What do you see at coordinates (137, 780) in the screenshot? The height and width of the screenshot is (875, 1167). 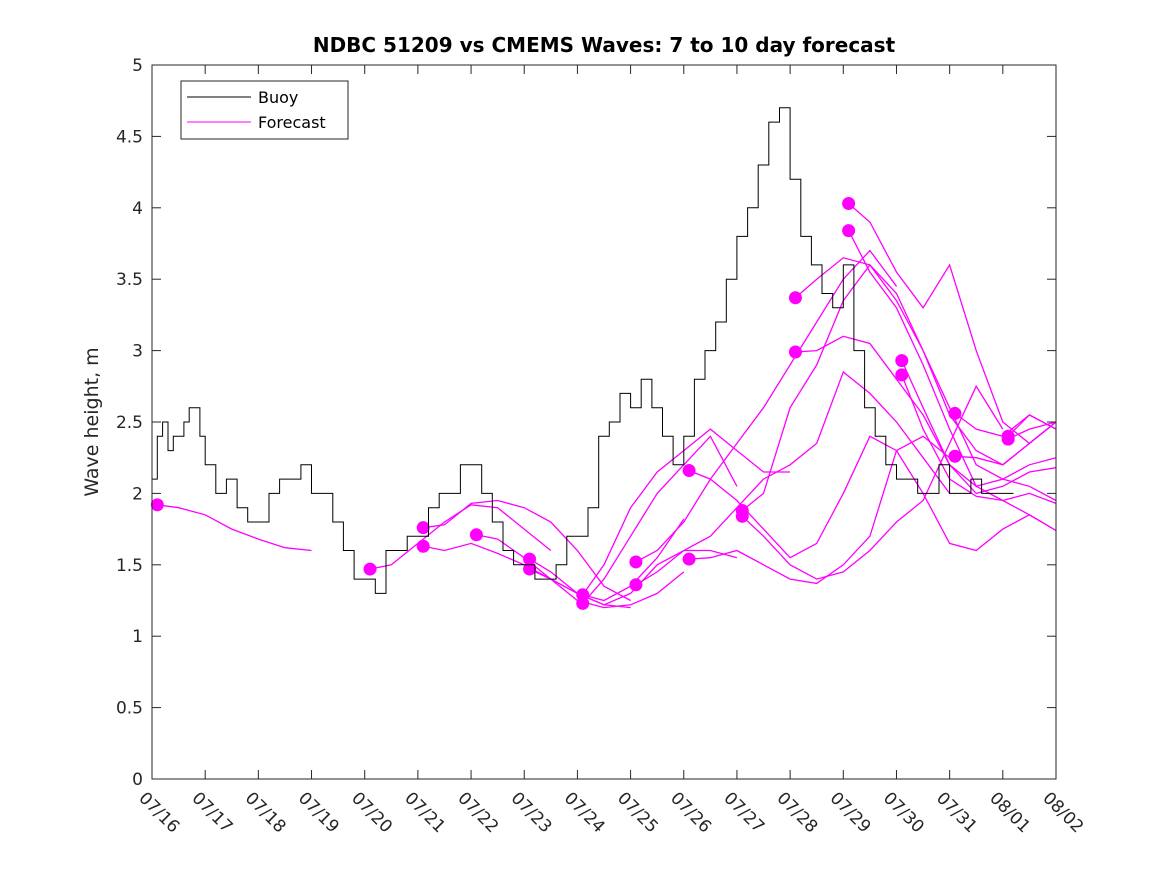 I see `y-tick-label: 0` at bounding box center [137, 780].